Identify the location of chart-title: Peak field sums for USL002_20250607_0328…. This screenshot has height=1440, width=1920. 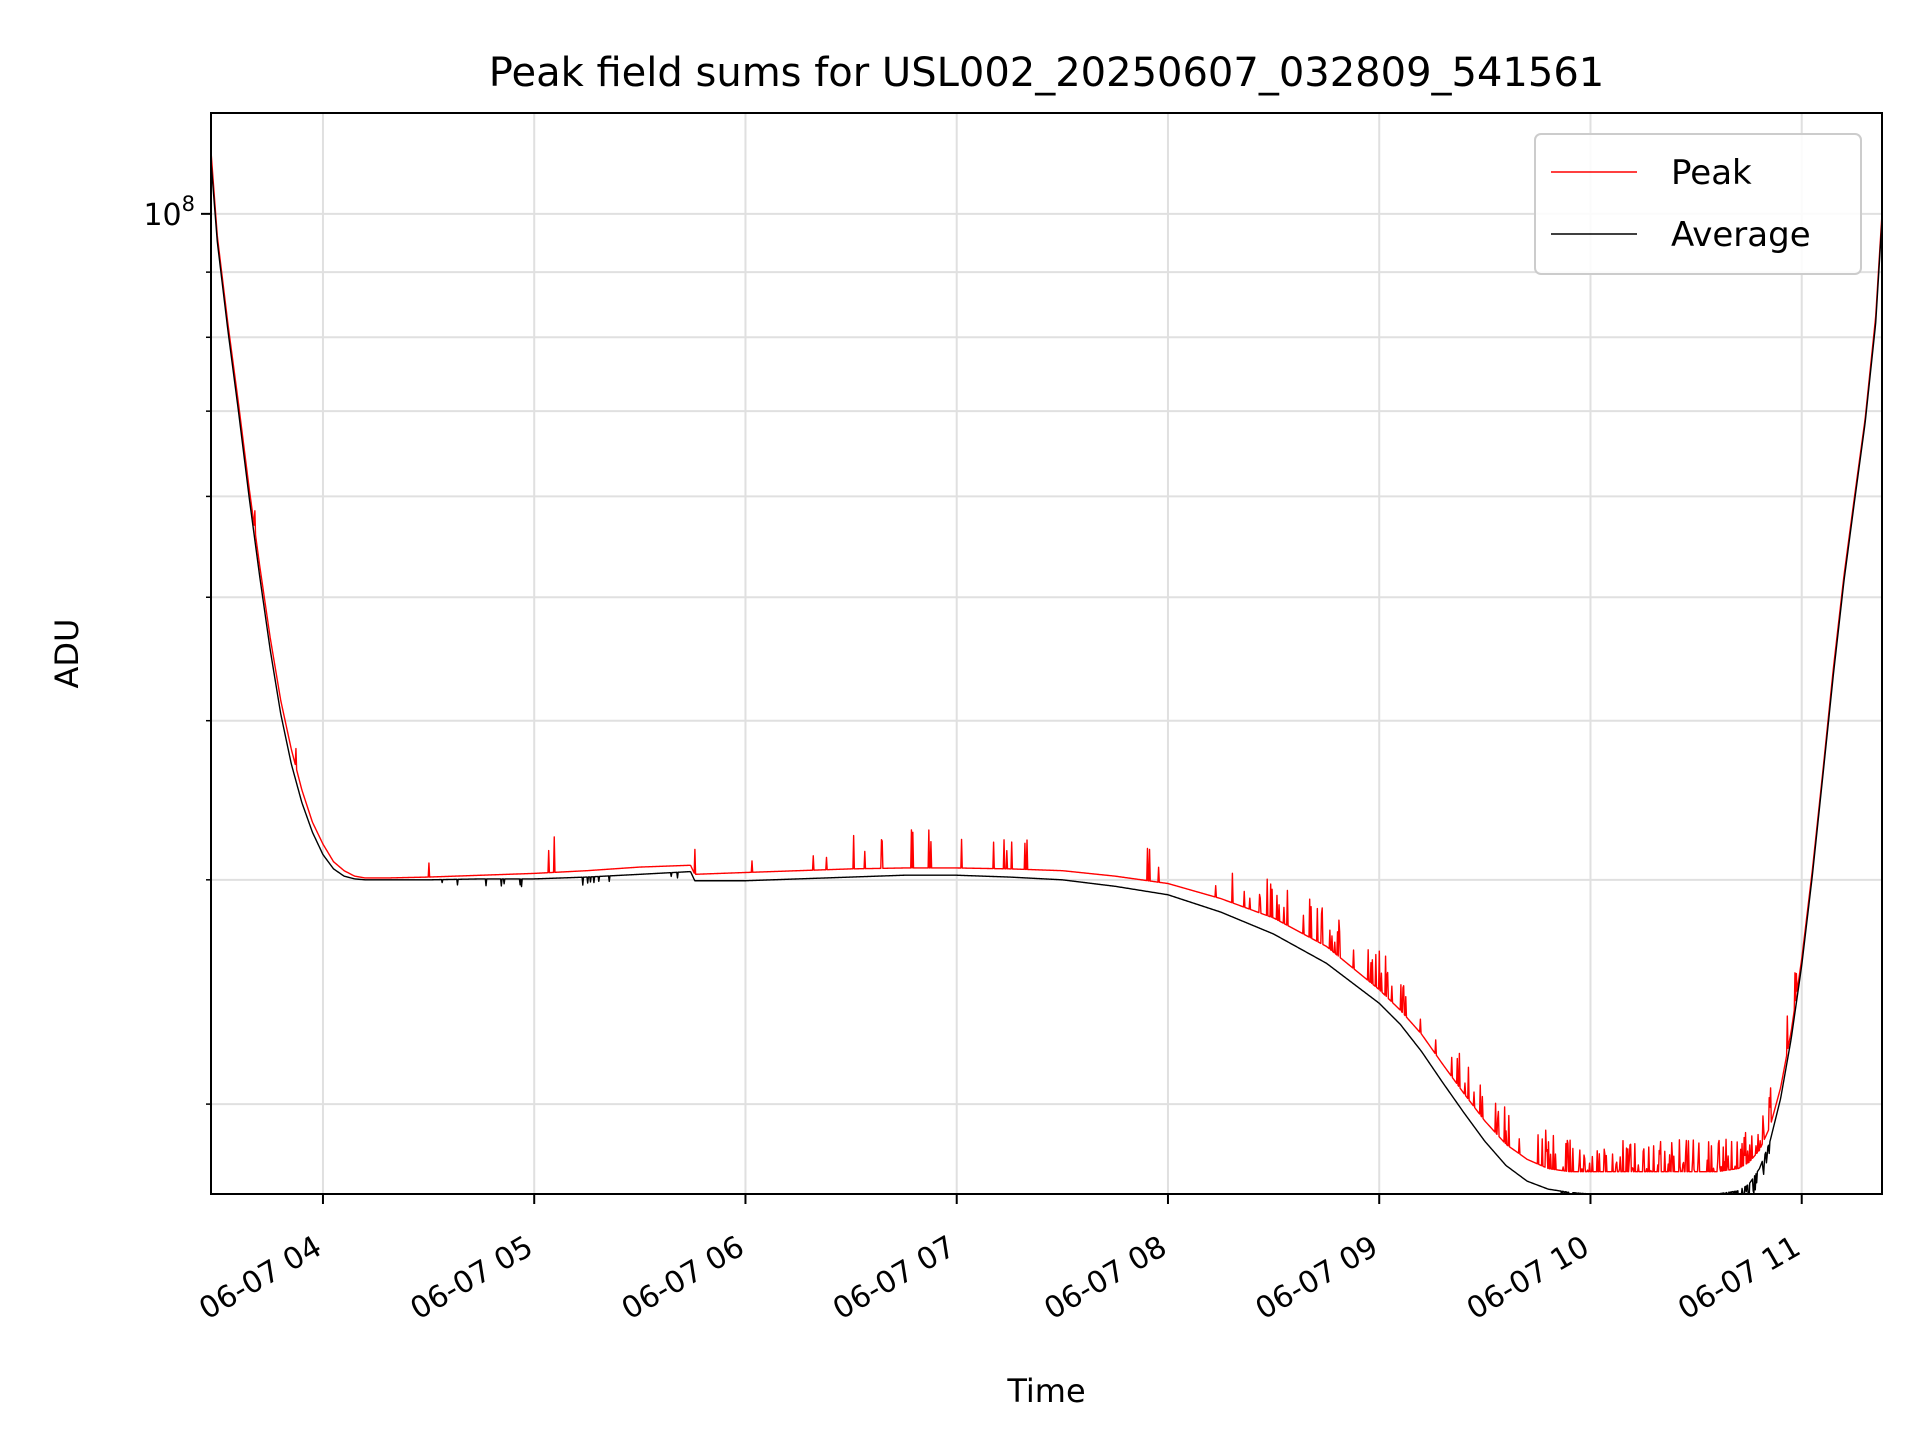
(1046, 73).